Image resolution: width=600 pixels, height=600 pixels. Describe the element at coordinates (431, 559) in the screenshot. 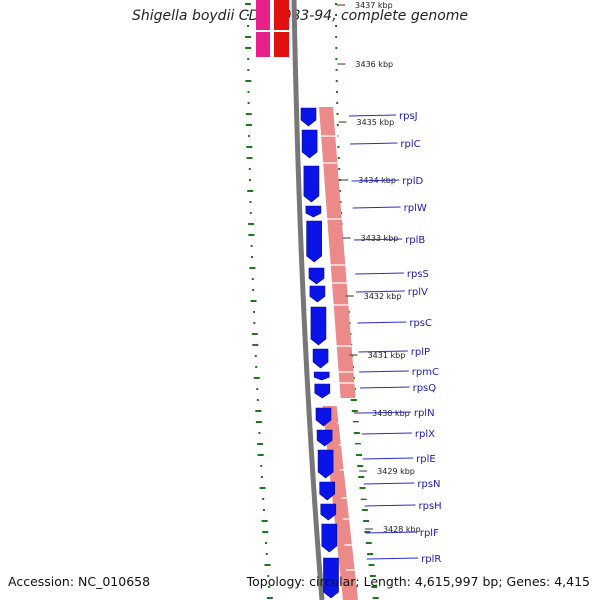

I see `gene-label: rplR` at that location.